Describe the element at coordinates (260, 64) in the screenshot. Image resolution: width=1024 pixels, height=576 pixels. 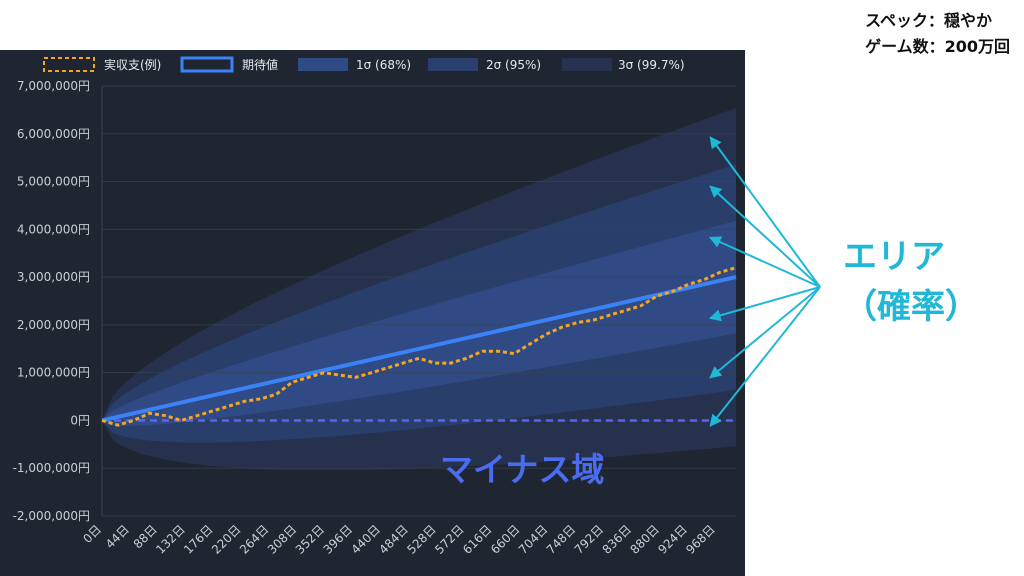
I see `legend-label-expected: 期待値` at that location.